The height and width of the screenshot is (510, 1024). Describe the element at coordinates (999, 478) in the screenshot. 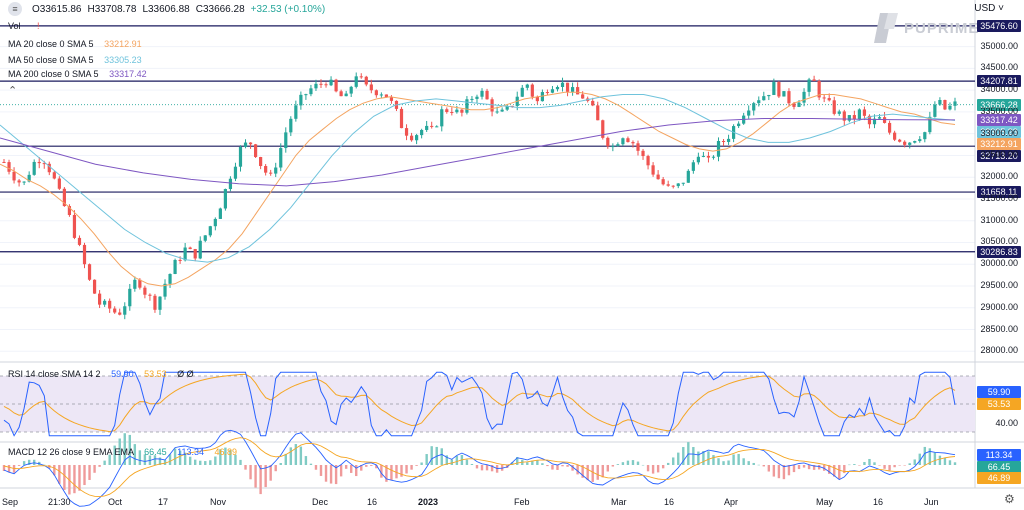

I see `indicator-label: 46.89` at that location.